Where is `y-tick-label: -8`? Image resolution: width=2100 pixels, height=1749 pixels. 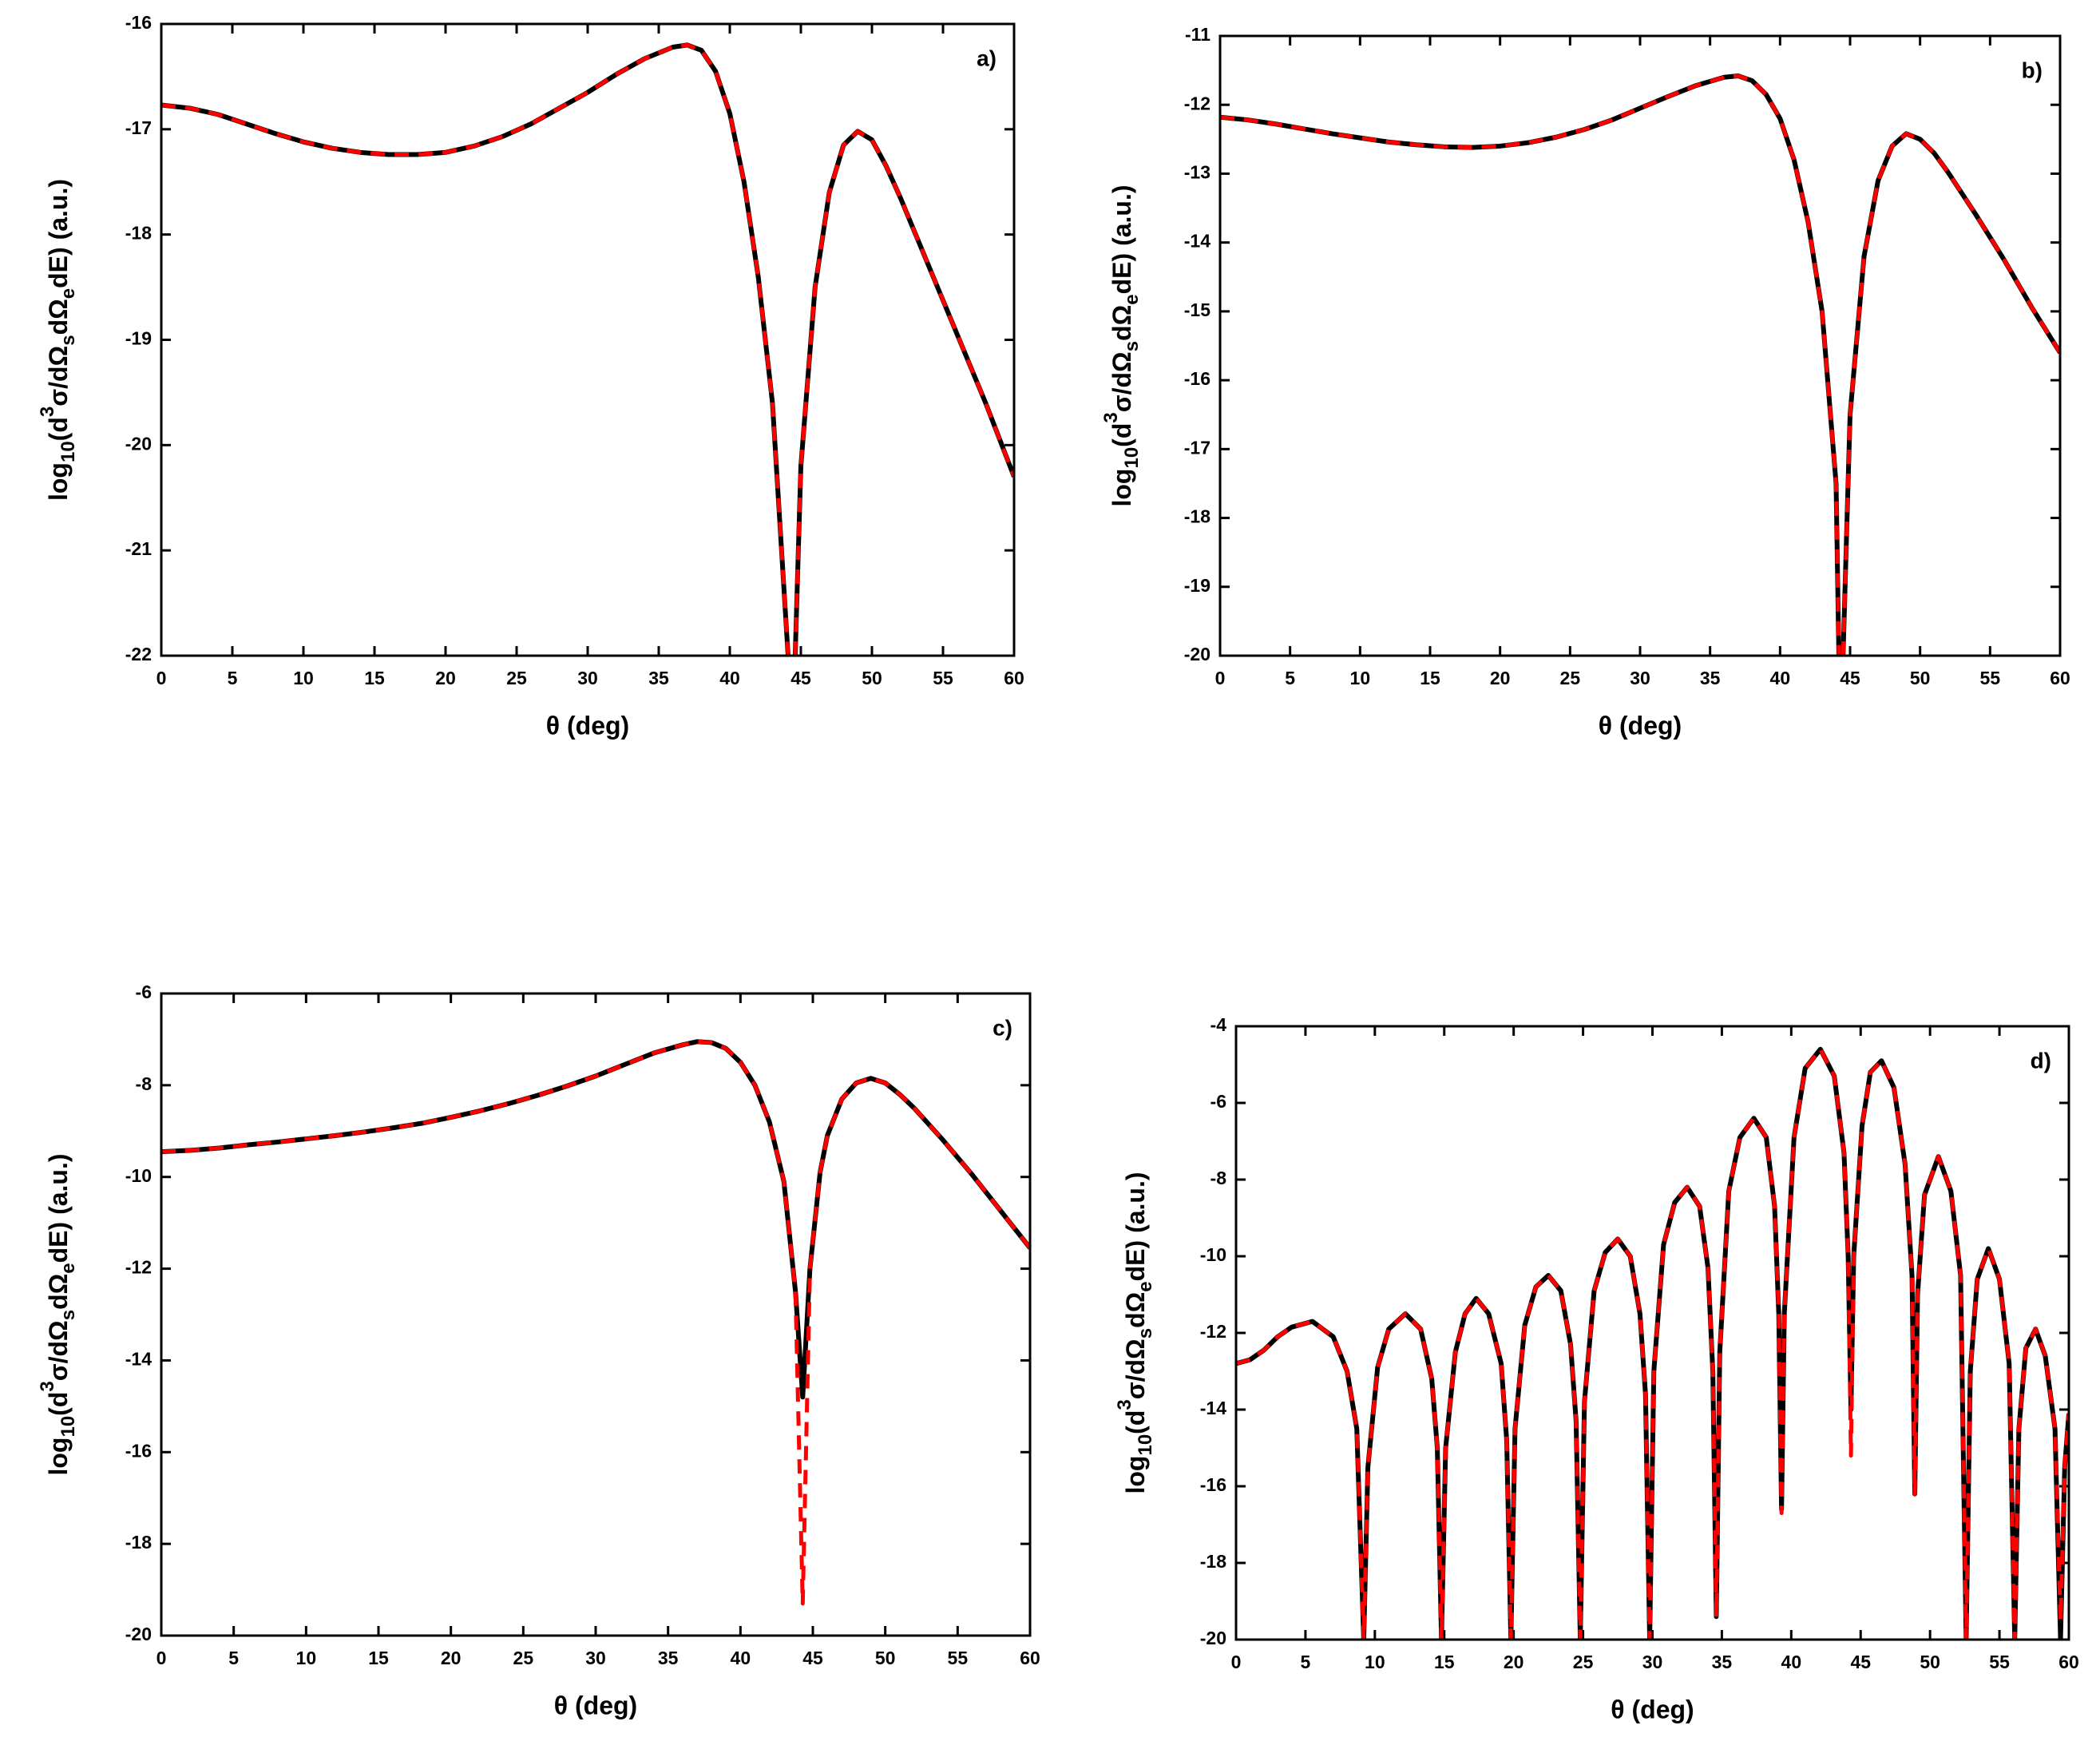
y-tick-label: -8 is located at coordinates (144, 1083).